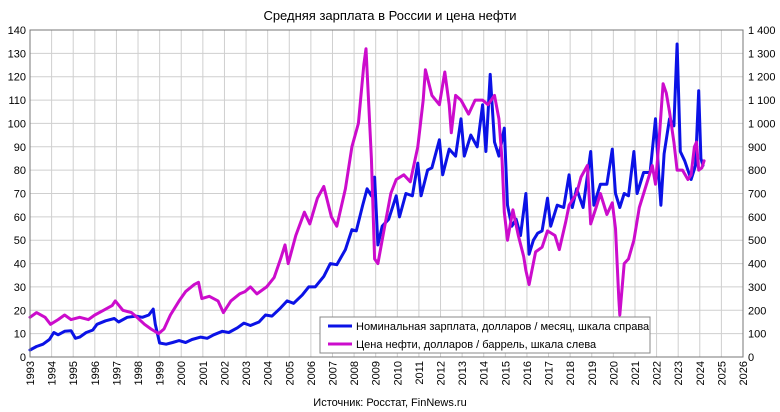  What do you see at coordinates (757, 218) in the screenshot?
I see `y-right-tick-label: 600` at bounding box center [757, 218].